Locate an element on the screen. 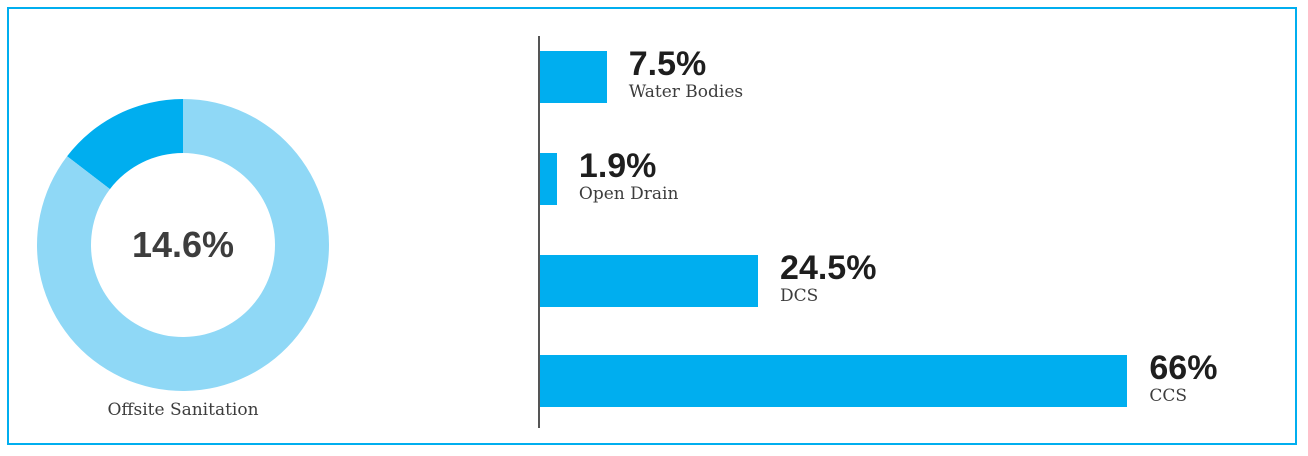  bar-value-label: 1.9% is located at coordinates (617, 166).